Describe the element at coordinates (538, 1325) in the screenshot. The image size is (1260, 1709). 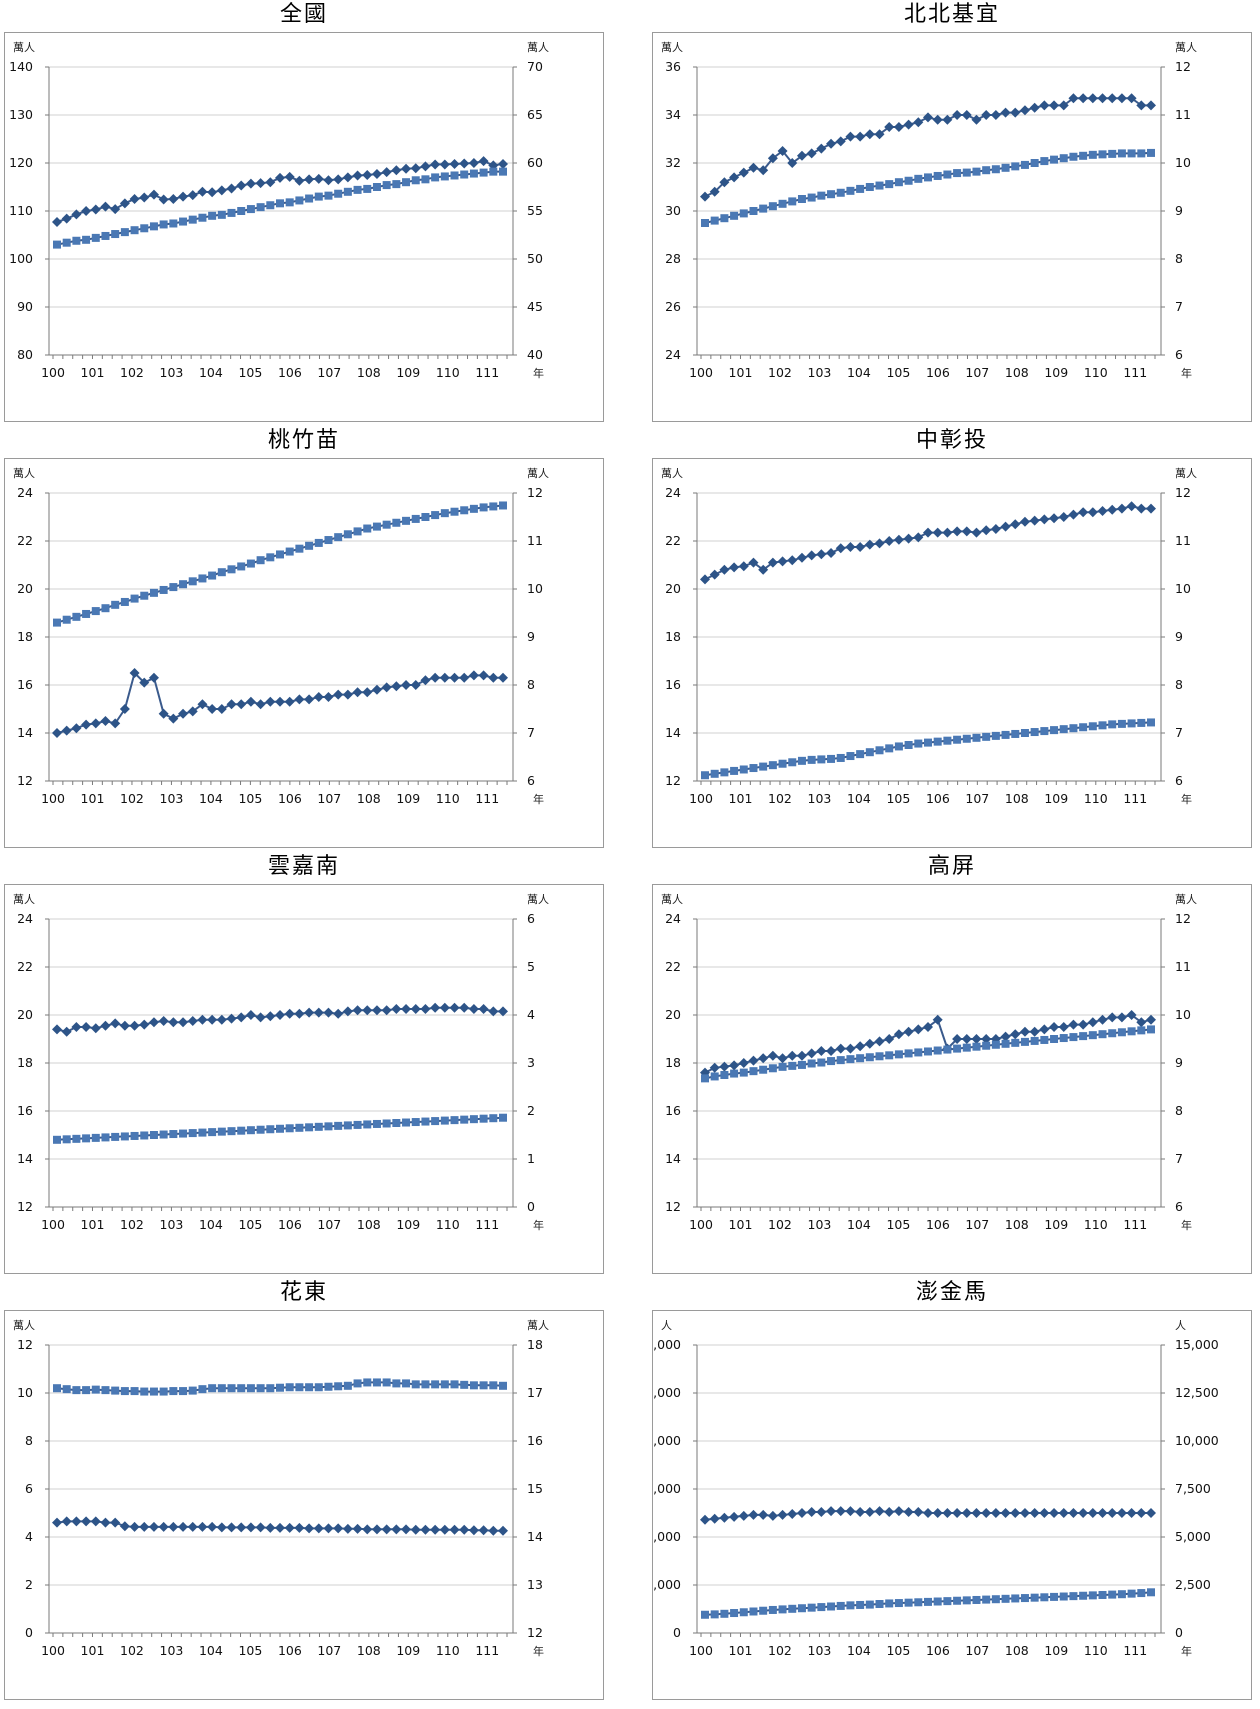
I see `right-axis-unit: 萬人` at that location.